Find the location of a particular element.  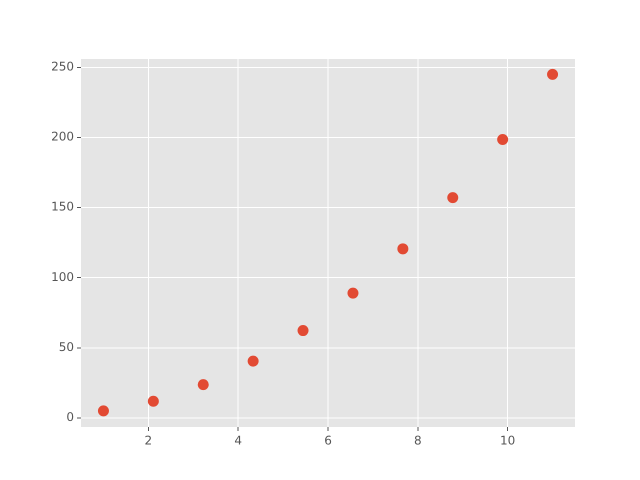

y-tick-label: 150 is located at coordinates (62, 207).